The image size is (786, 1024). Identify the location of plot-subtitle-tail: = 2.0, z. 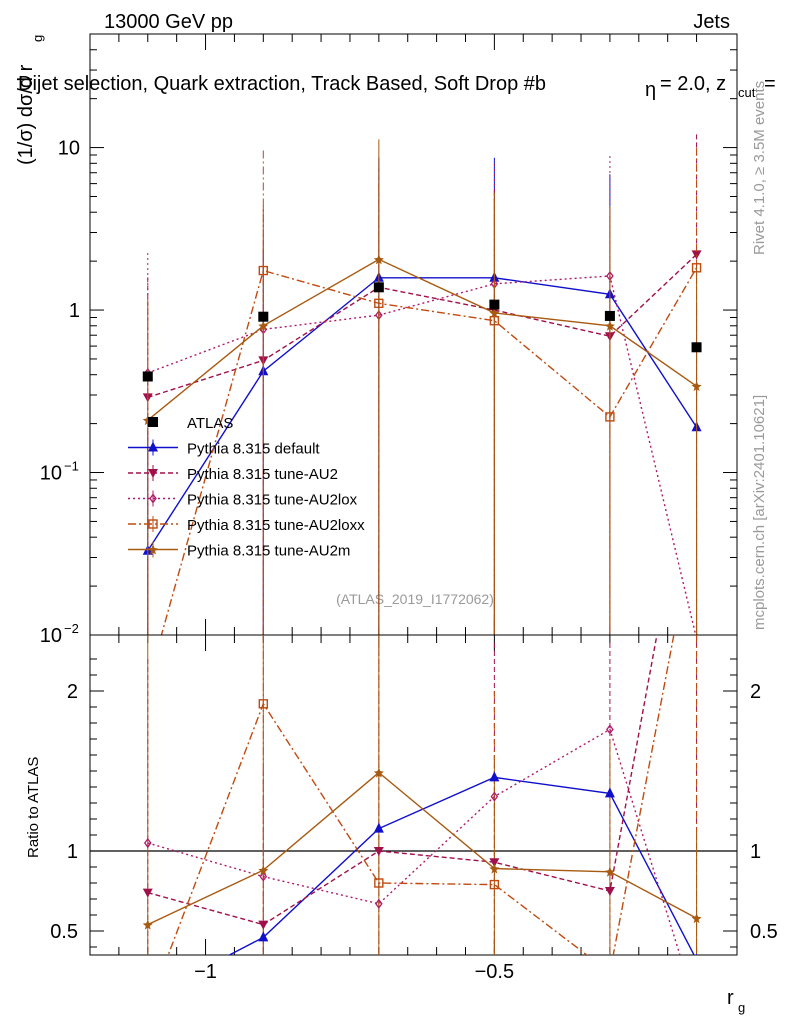
(693, 84).